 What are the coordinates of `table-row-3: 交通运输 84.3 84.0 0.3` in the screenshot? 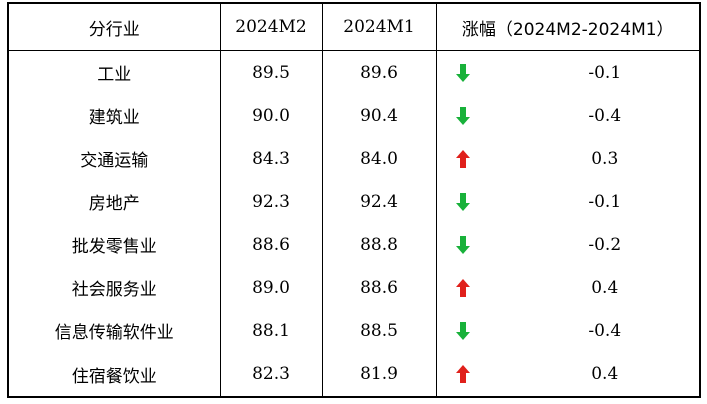 It's located at (354, 158).